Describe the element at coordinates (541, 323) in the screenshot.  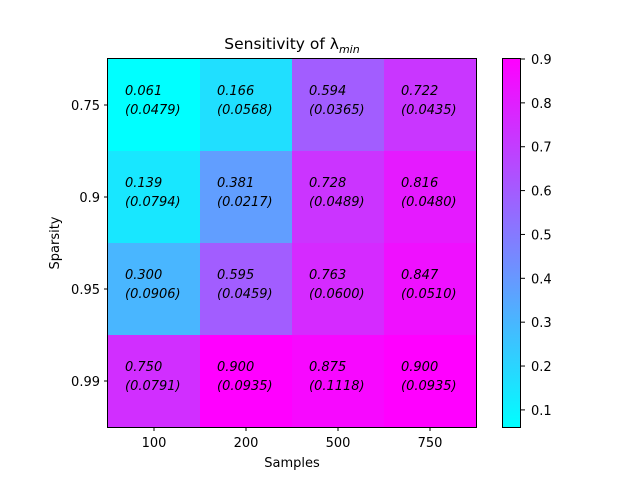
I see `colorbar-tick-label: 0.3` at that location.